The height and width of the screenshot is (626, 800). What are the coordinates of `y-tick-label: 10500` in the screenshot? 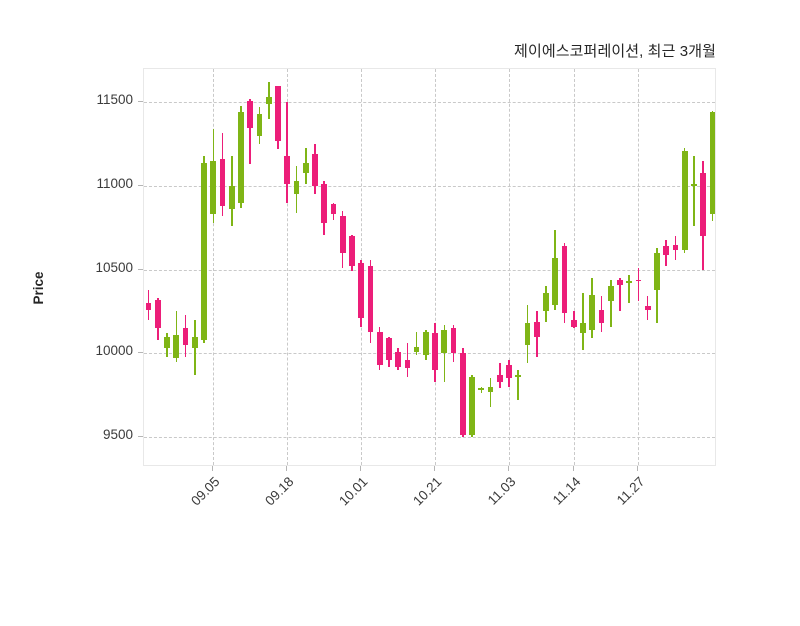 It's located at (114, 267).